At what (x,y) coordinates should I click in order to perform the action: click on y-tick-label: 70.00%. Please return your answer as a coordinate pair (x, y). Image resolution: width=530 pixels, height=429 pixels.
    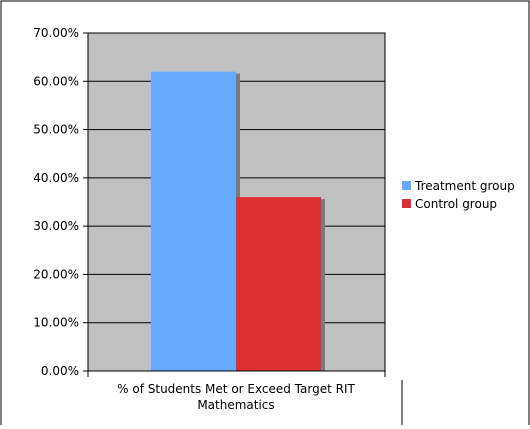
    Looking at the image, I should click on (56, 33).